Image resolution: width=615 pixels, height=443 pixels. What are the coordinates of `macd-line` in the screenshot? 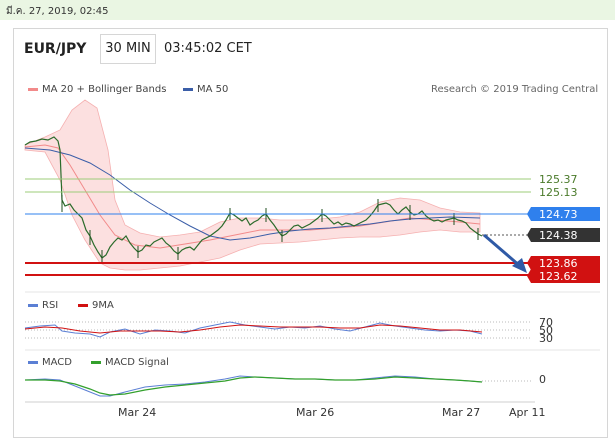 It's located at (253, 386).